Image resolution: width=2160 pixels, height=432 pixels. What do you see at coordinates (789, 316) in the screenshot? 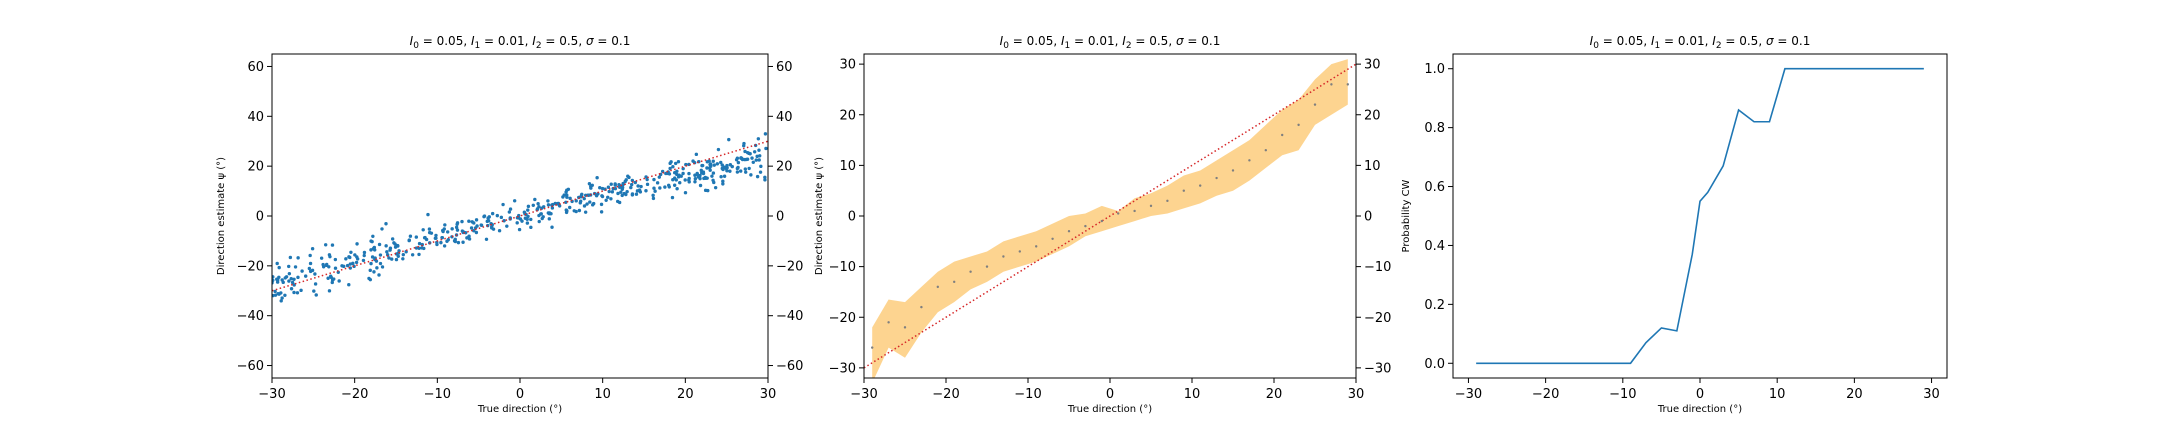
I see `right-y-tick-label: −40` at bounding box center [789, 316].